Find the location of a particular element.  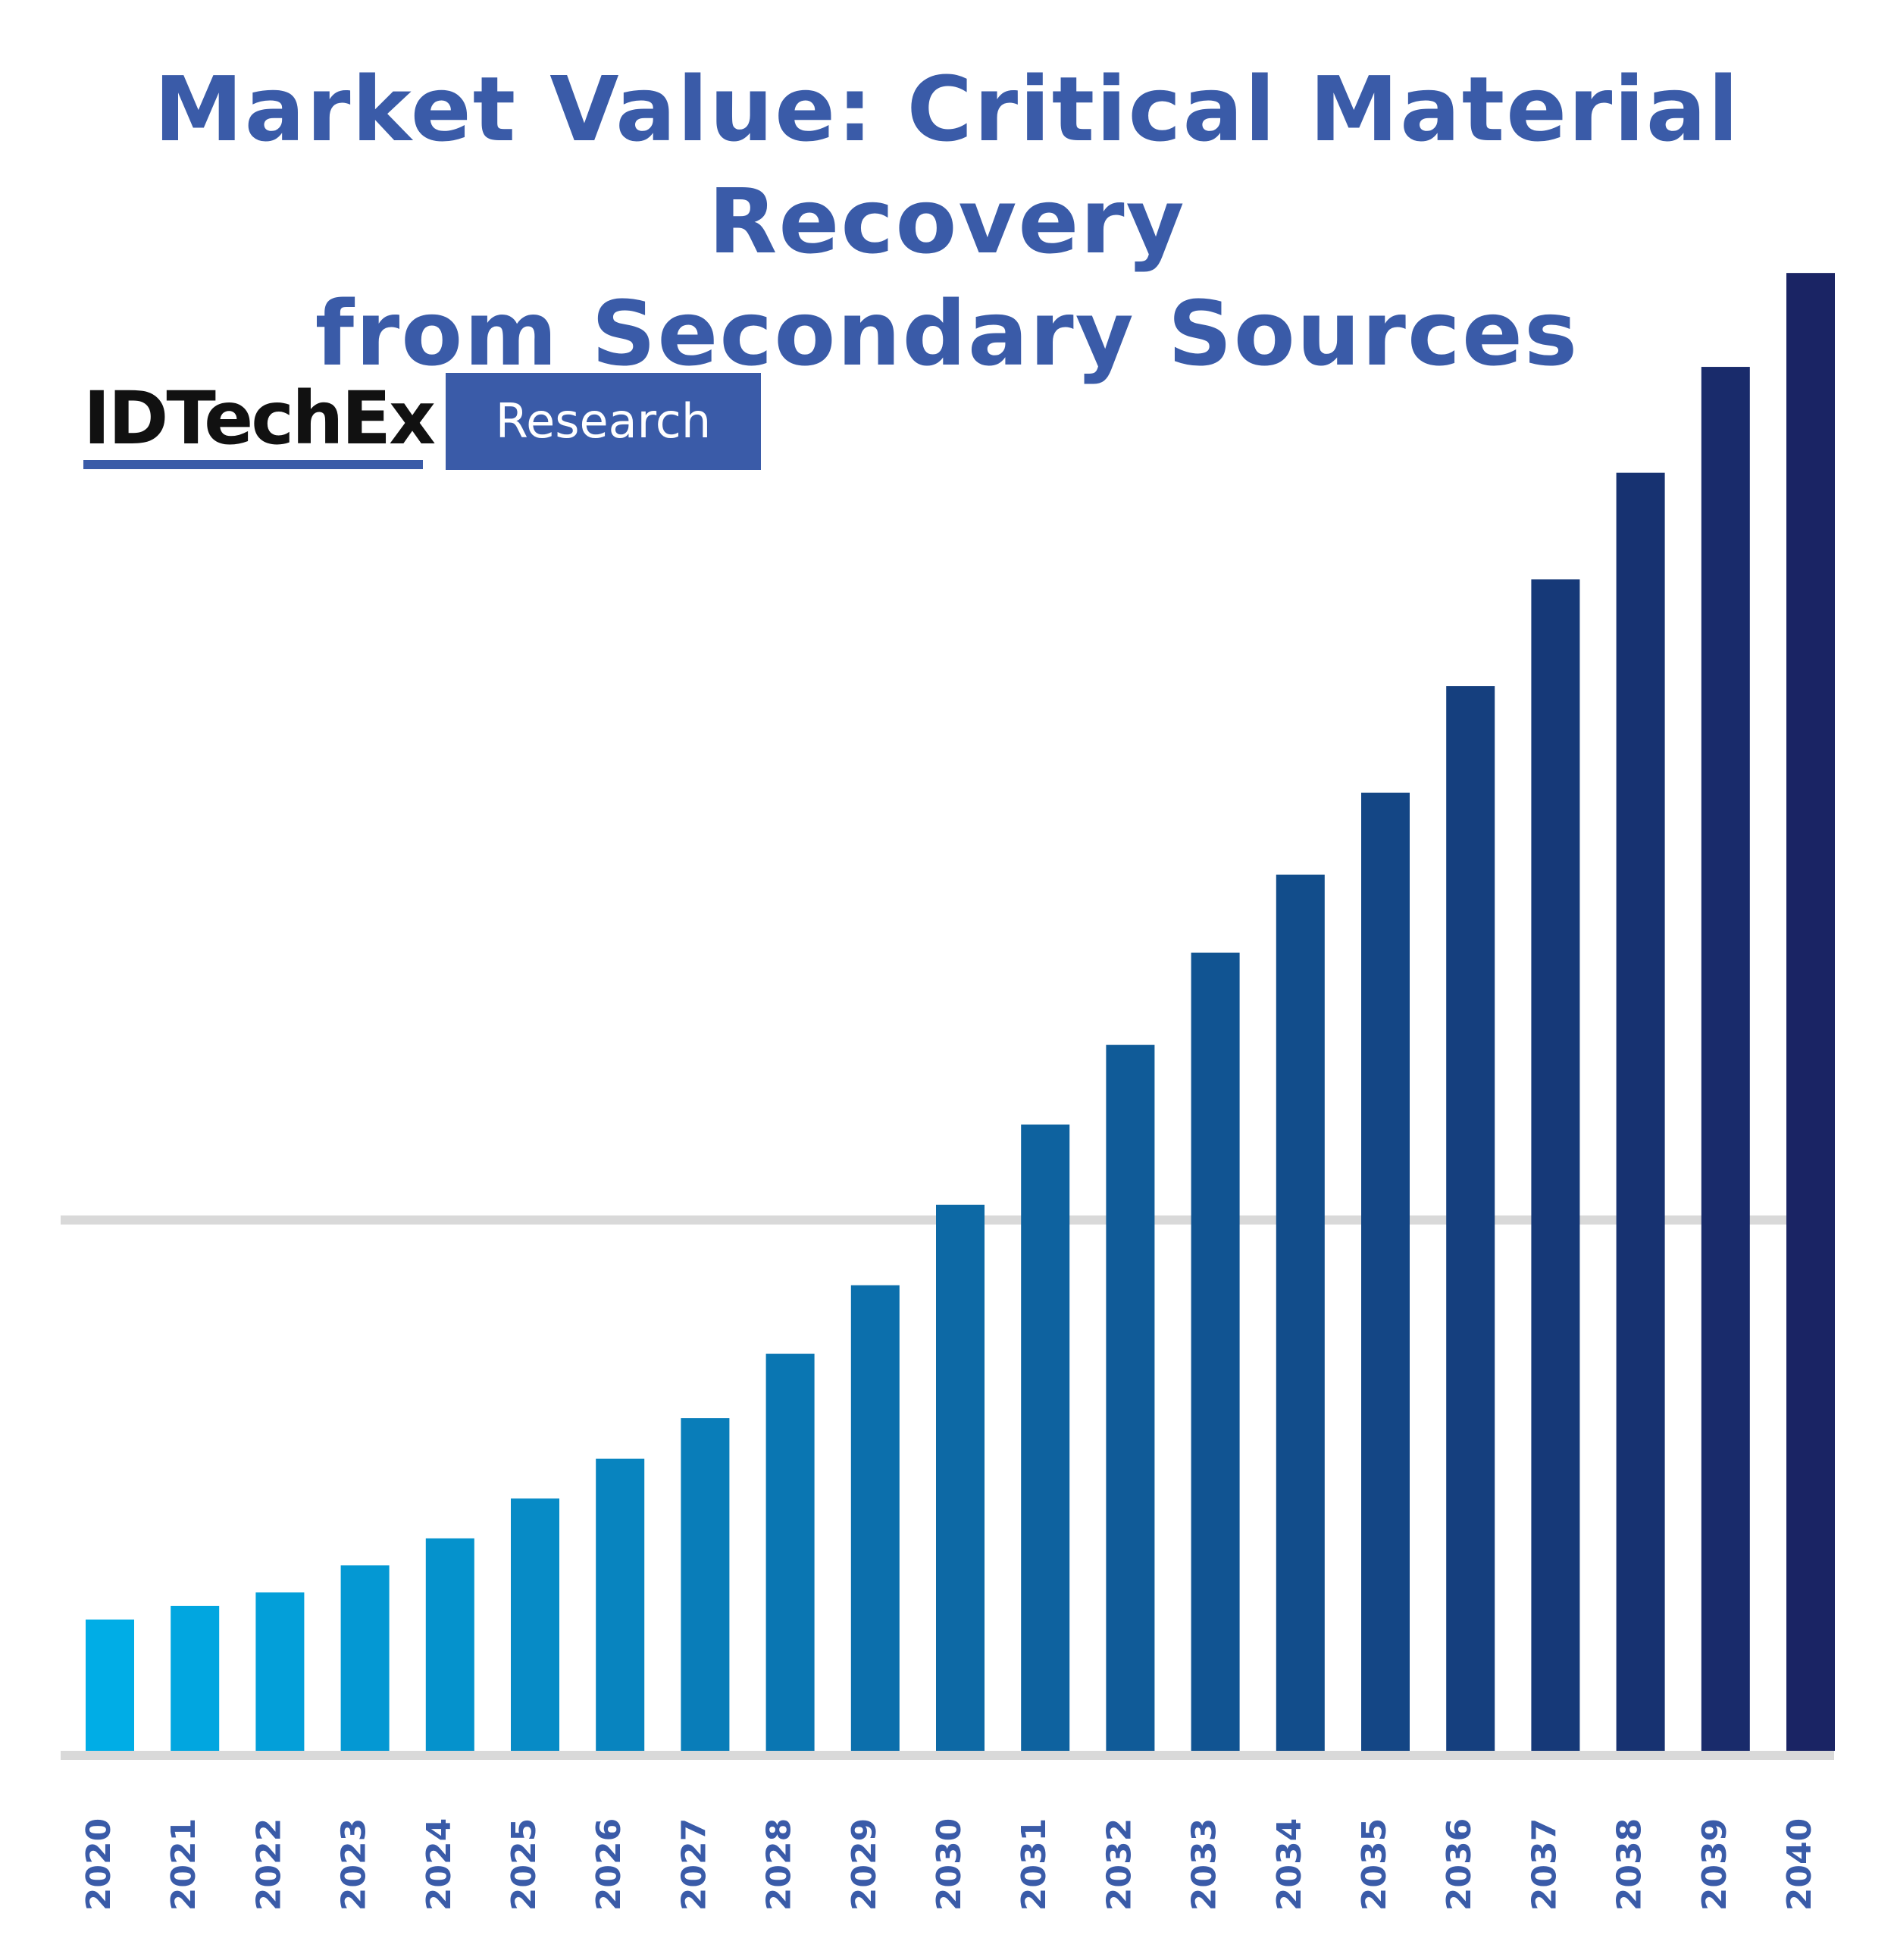

x-tick-label: 2033 is located at coordinates (1204, 1864).